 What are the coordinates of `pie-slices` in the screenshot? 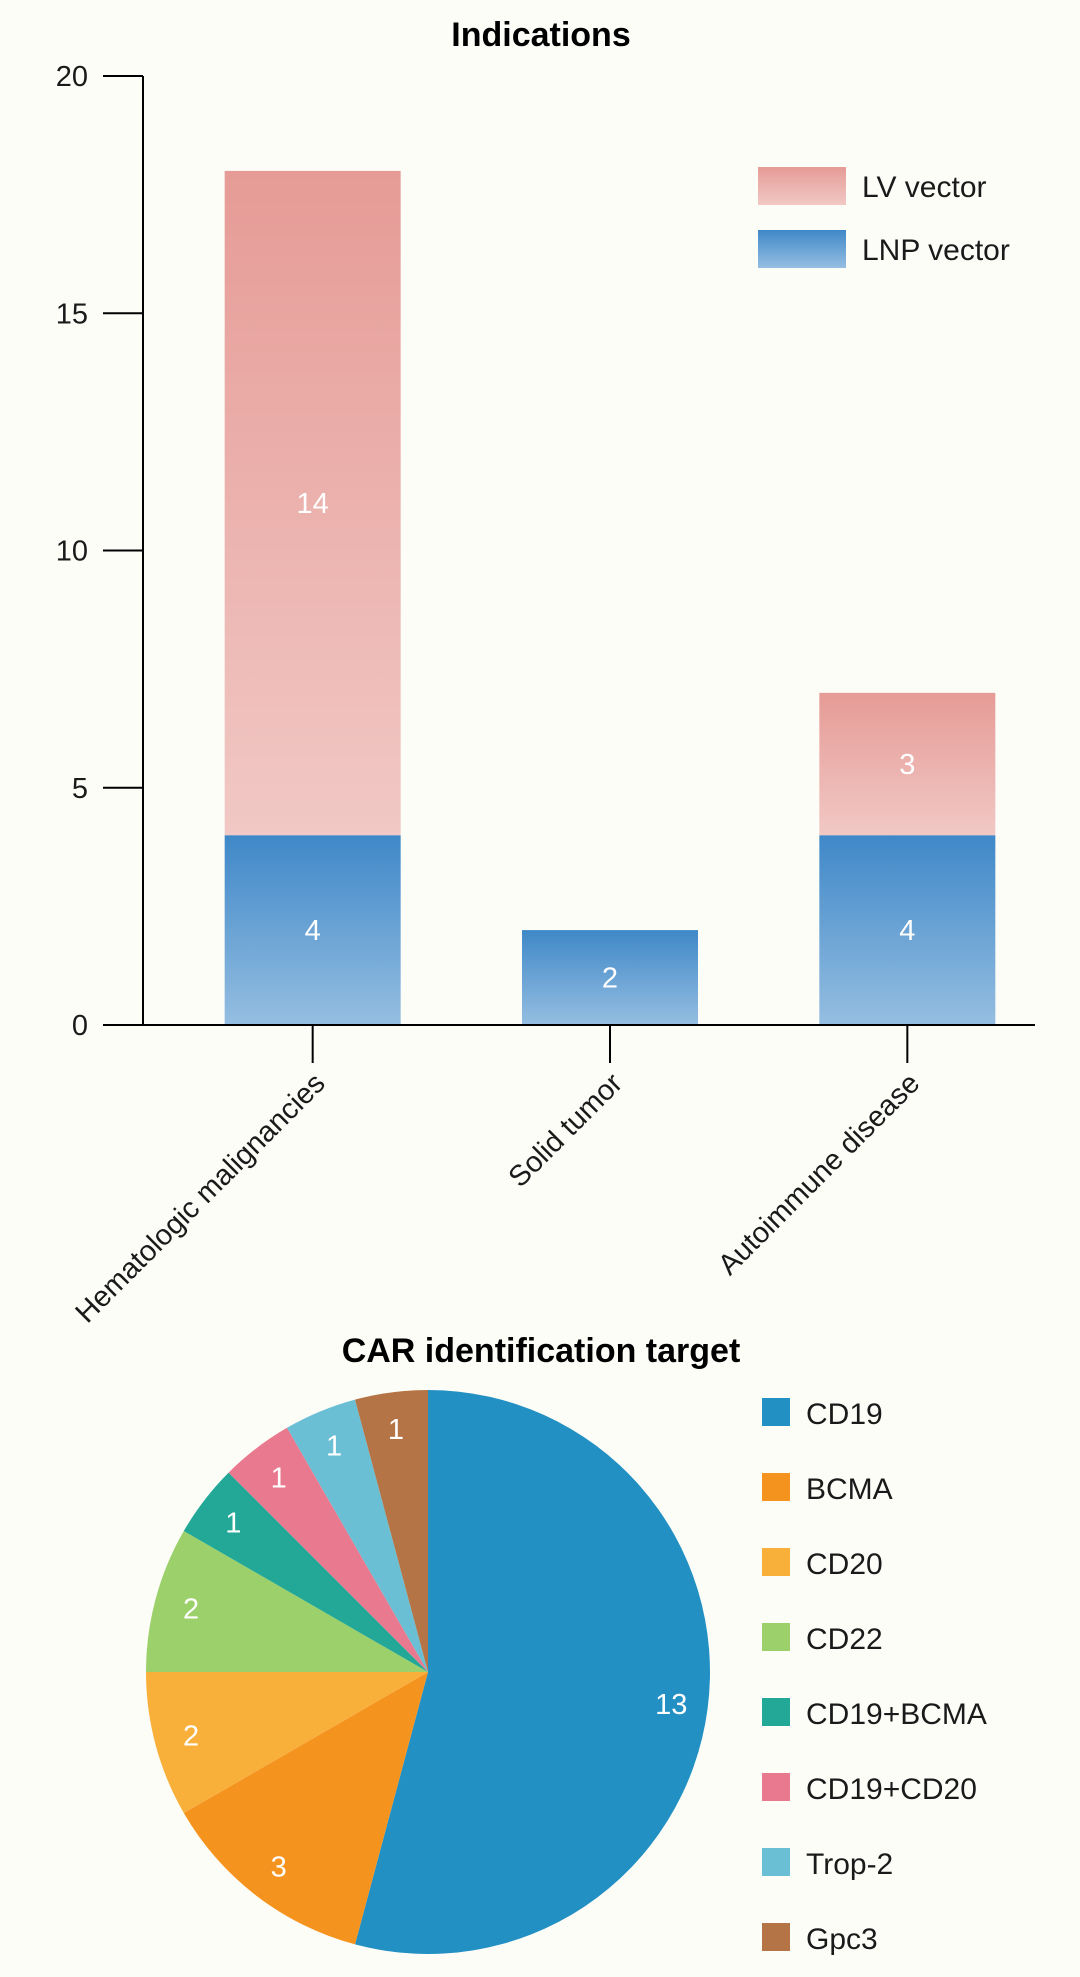 It's located at (428, 1672).